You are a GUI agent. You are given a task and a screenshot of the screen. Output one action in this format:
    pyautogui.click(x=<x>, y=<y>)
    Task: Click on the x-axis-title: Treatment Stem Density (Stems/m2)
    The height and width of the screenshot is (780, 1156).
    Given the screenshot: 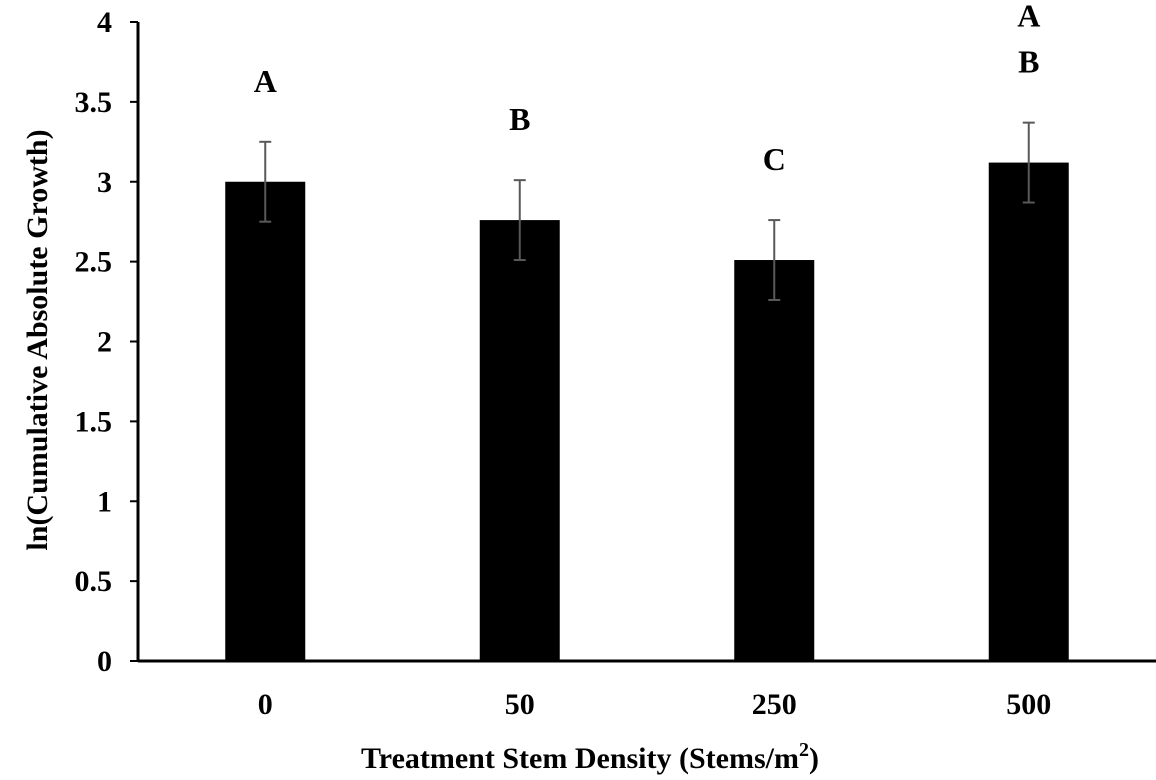 What is the action you would take?
    pyautogui.click(x=590, y=757)
    